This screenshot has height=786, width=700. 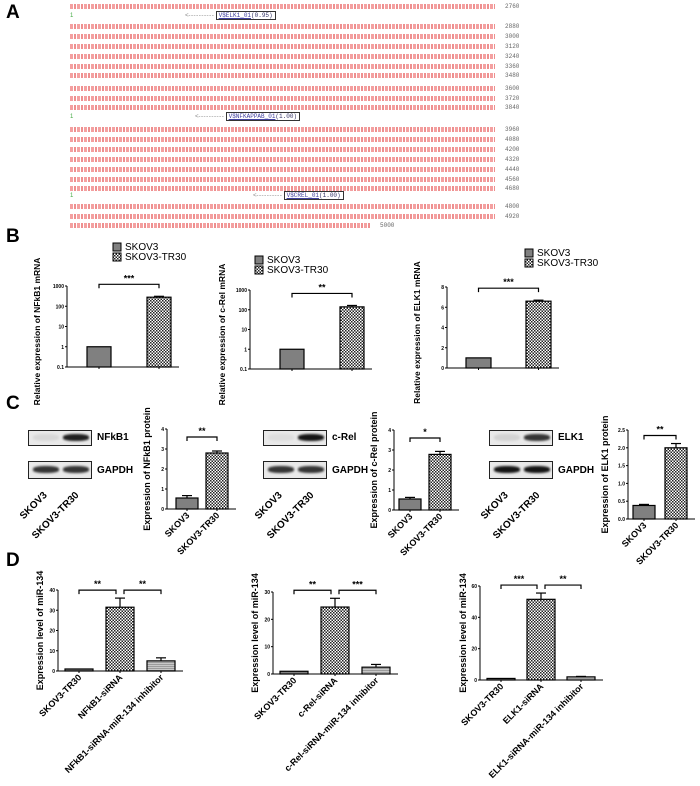 I want to click on panel-label-a: A, so click(x=13, y=12).